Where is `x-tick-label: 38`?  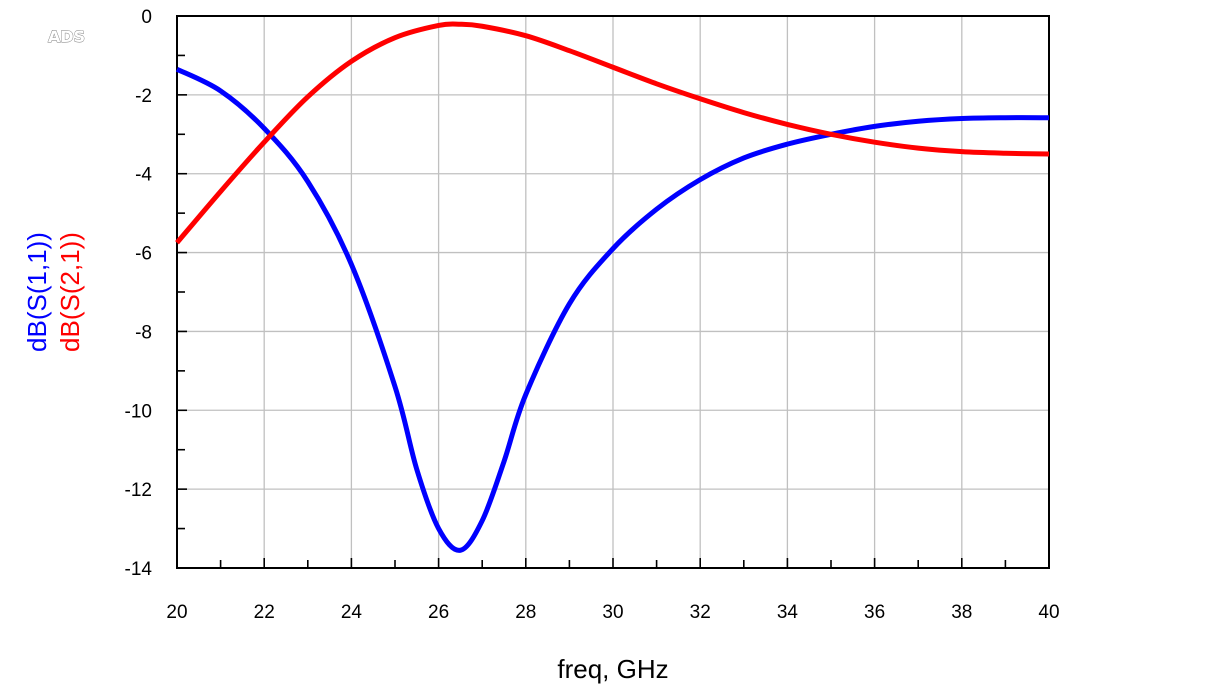
x-tick-label: 38 is located at coordinates (961, 612).